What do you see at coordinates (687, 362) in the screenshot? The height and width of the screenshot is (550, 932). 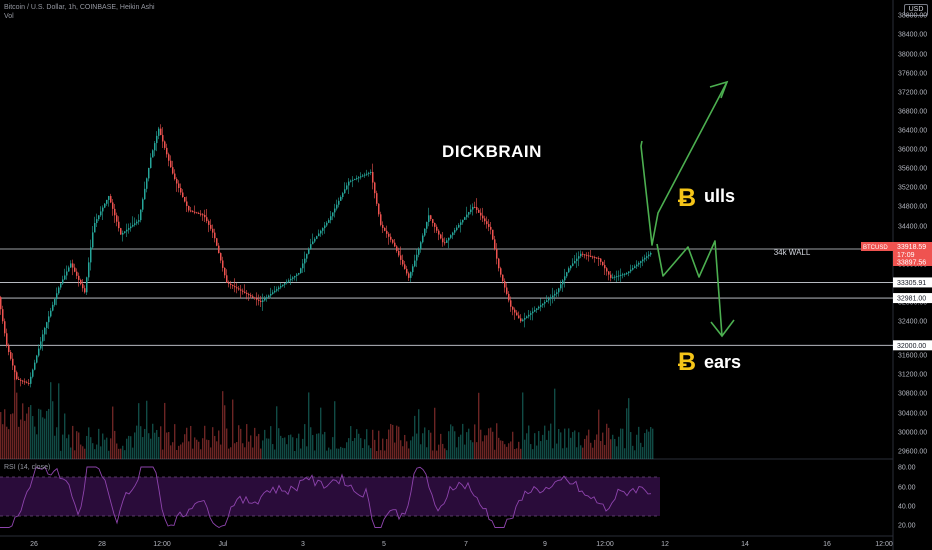 I see `bears-bitcoin-symbol: Ƀ` at bounding box center [687, 362].